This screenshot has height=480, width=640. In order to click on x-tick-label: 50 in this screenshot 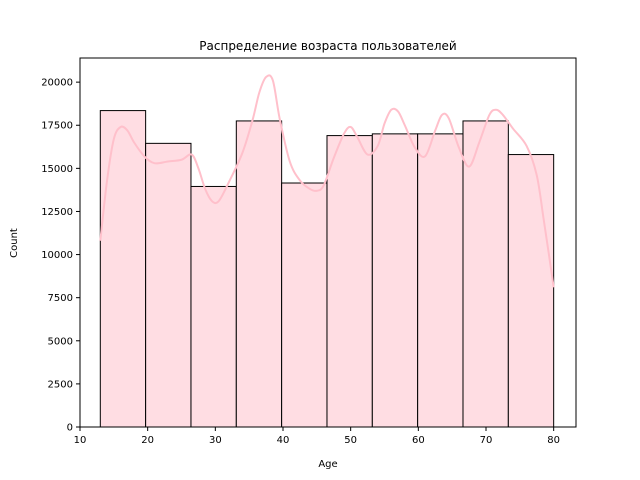, I will do `click(350, 440)`.